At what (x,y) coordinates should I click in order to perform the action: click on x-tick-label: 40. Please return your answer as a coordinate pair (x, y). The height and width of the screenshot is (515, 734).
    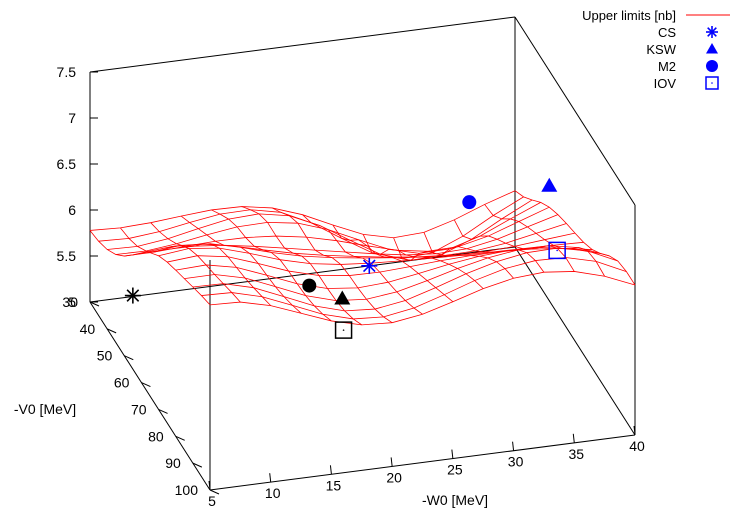
    Looking at the image, I should click on (637, 446).